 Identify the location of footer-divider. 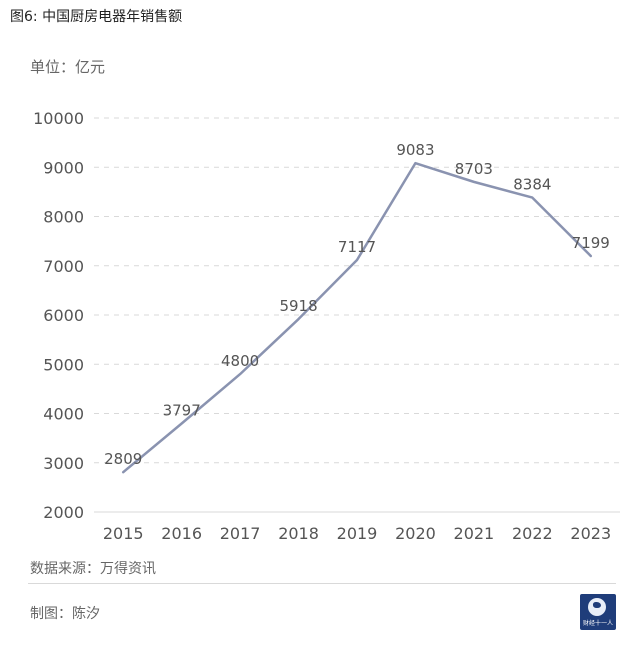
(322, 583).